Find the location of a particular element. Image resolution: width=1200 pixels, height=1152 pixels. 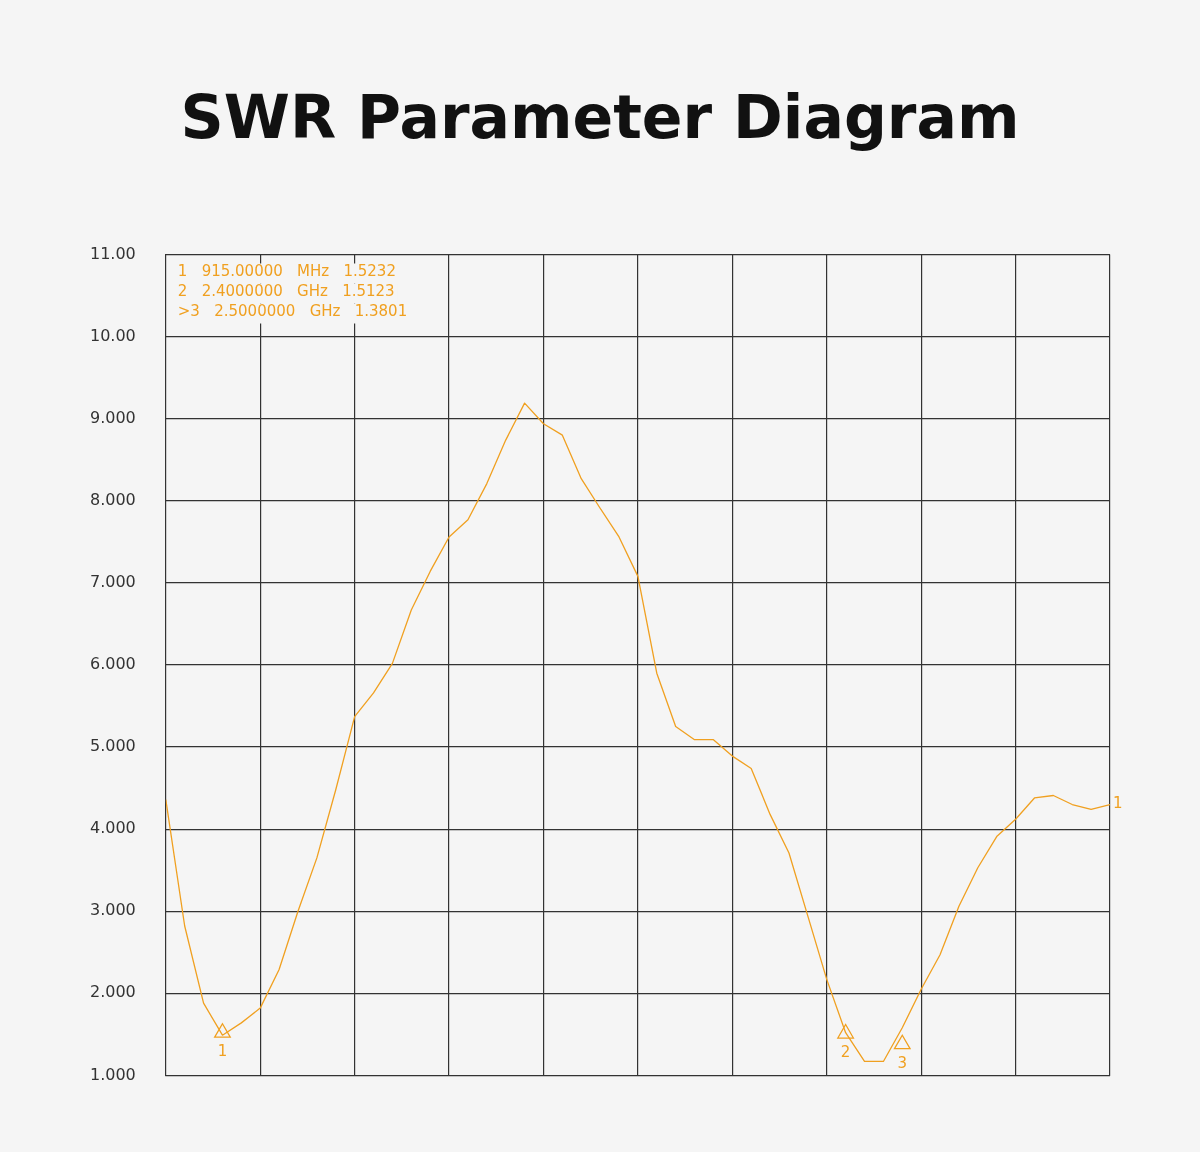

y-tick-label: 7.000 is located at coordinates (112, 582).